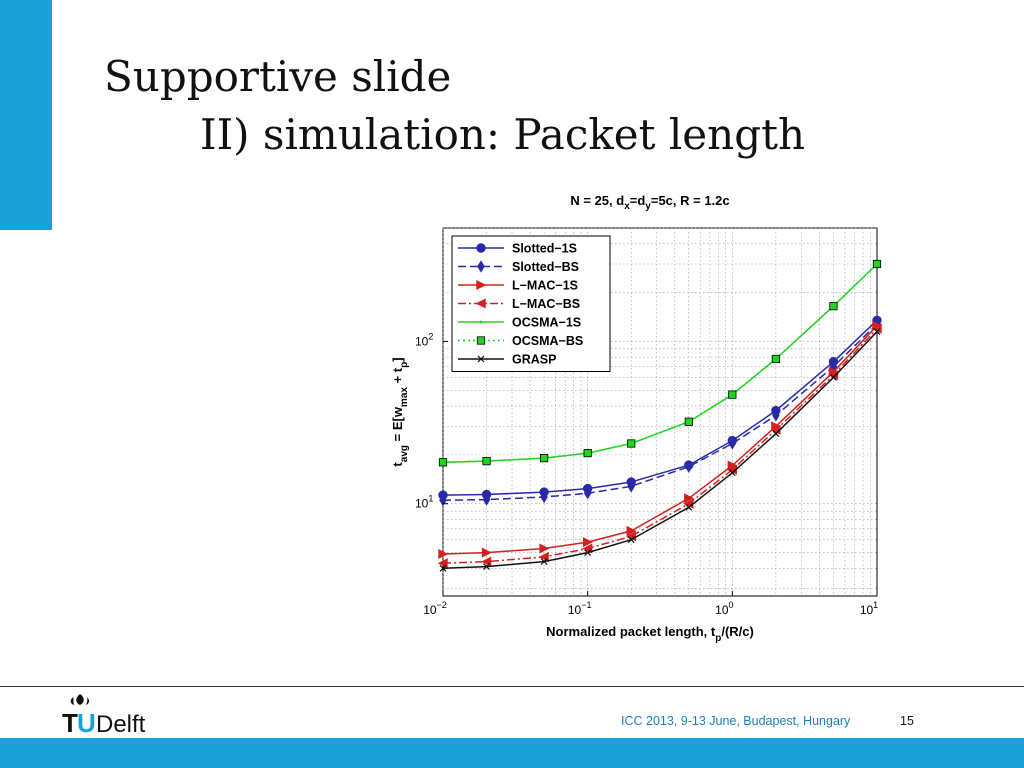 The image size is (1024, 768). I want to click on legend-entry: L−MAC−BS, so click(519, 304).